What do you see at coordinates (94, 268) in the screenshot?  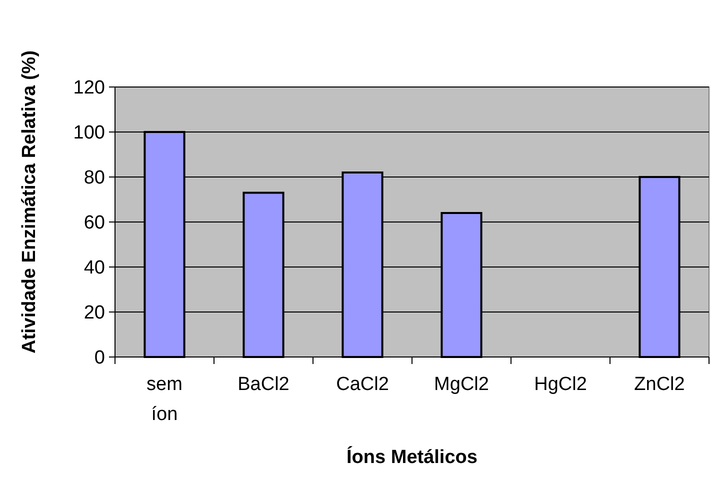 I see `y-tick-label: 40` at bounding box center [94, 268].